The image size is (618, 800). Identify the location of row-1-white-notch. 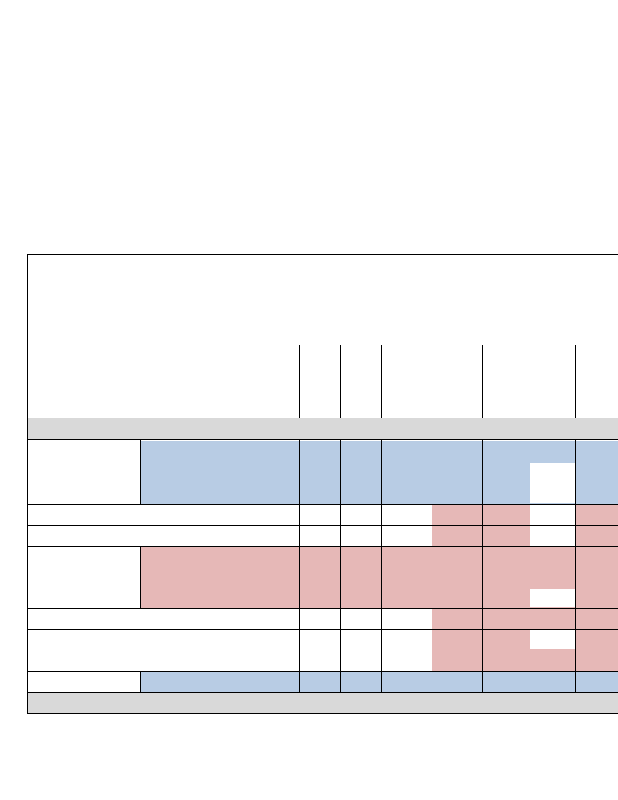
(552, 483).